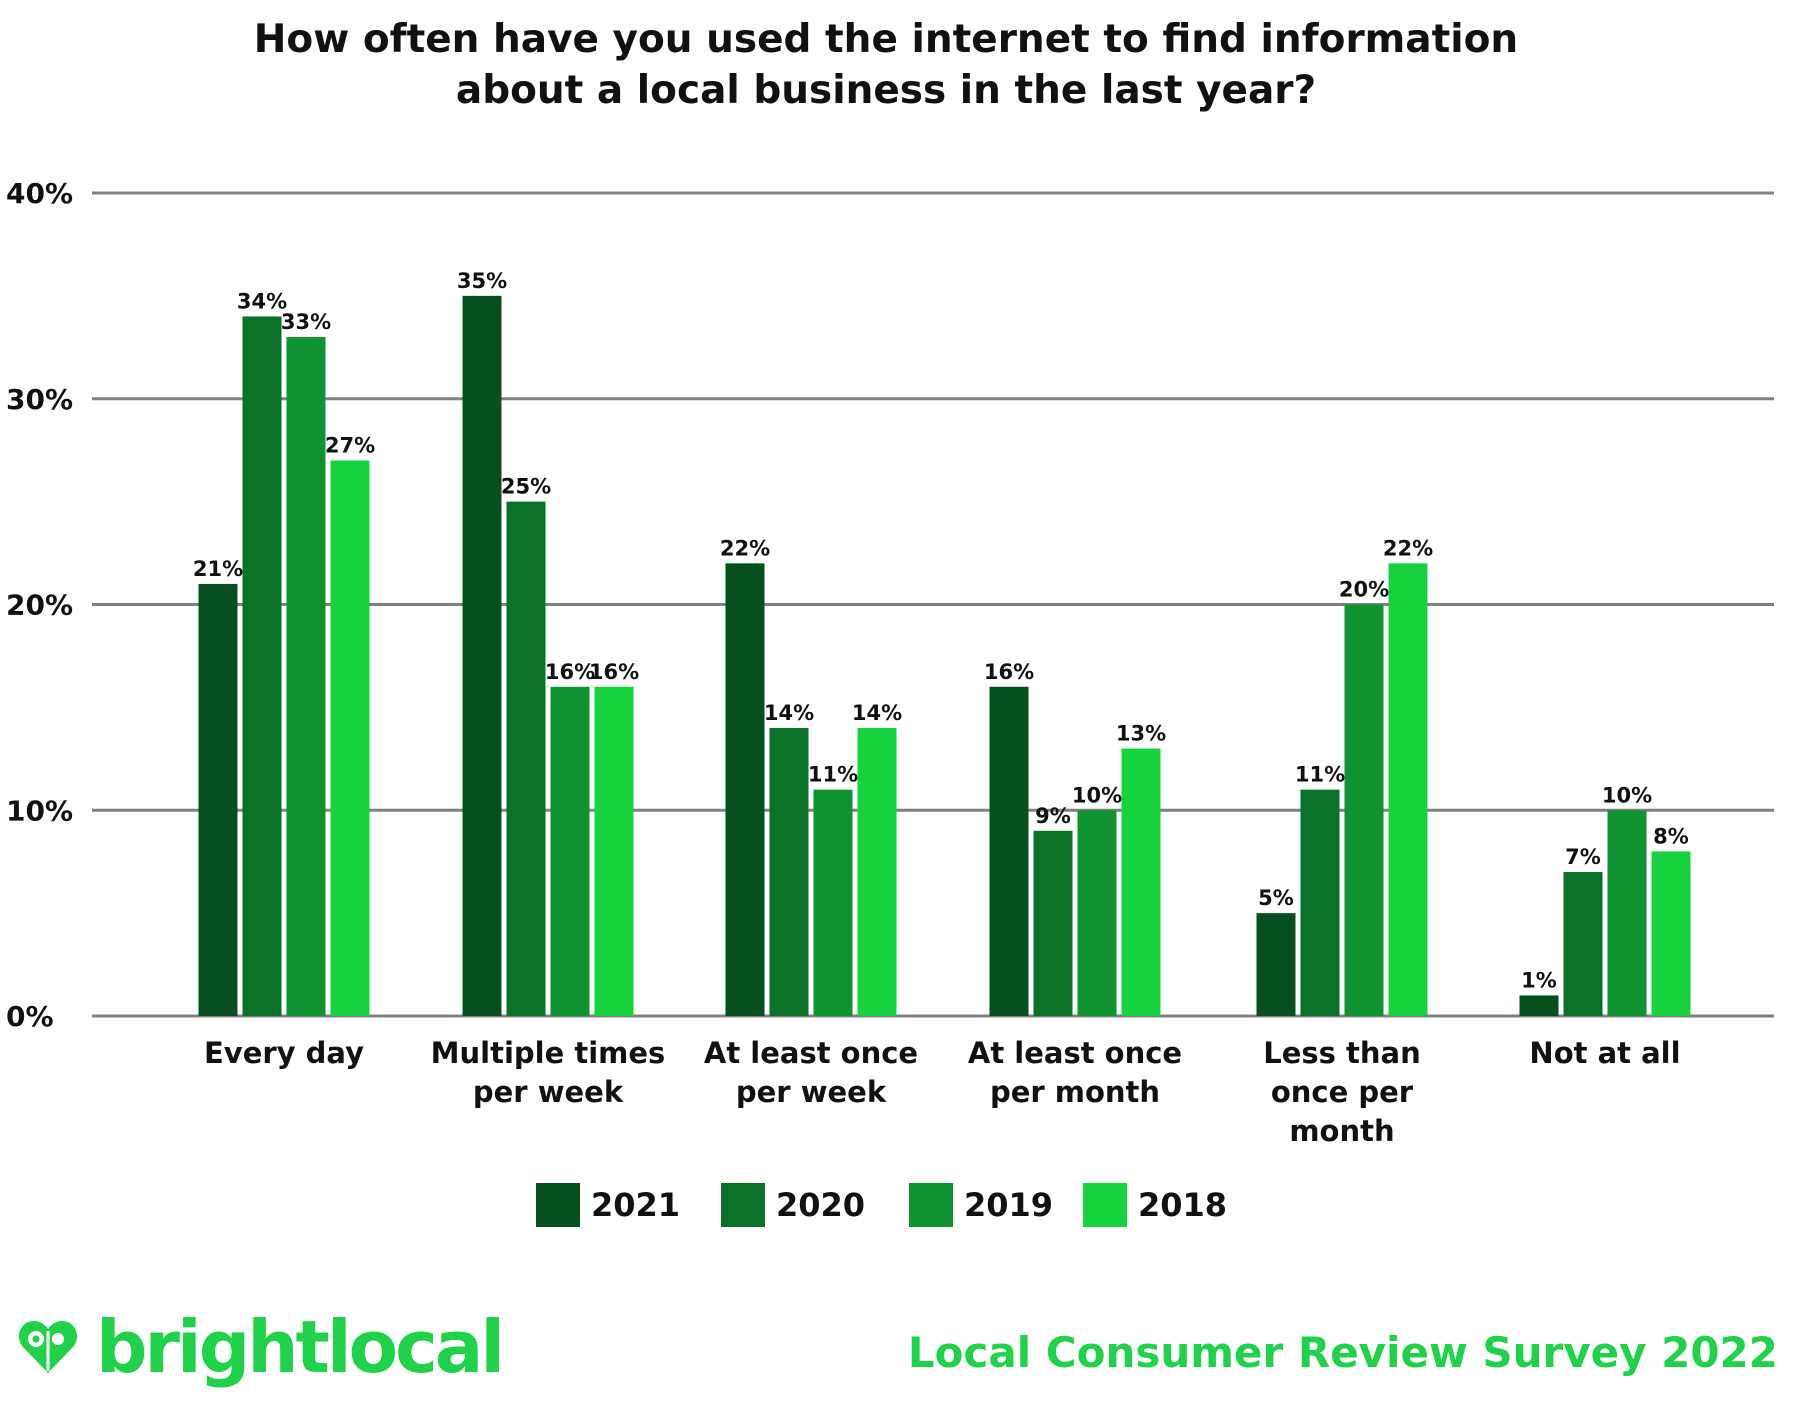 This screenshot has width=1800, height=1402. I want to click on legend-swatch-2021, so click(558, 1205).